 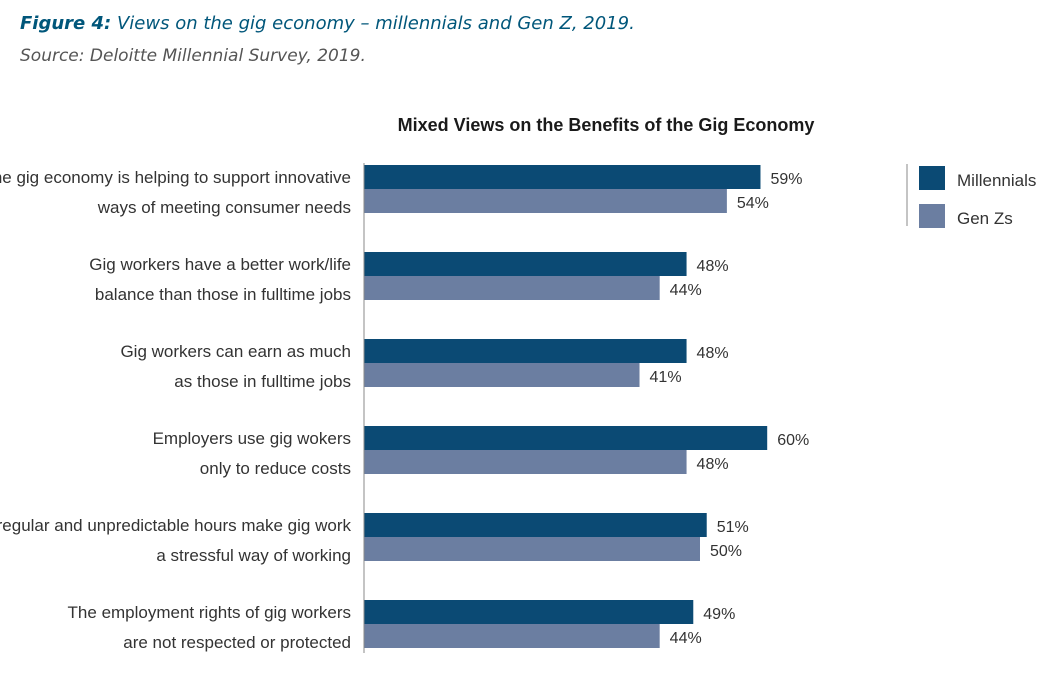 I want to click on category-label: Gig workers have a better work/life, so click(x=220, y=264).